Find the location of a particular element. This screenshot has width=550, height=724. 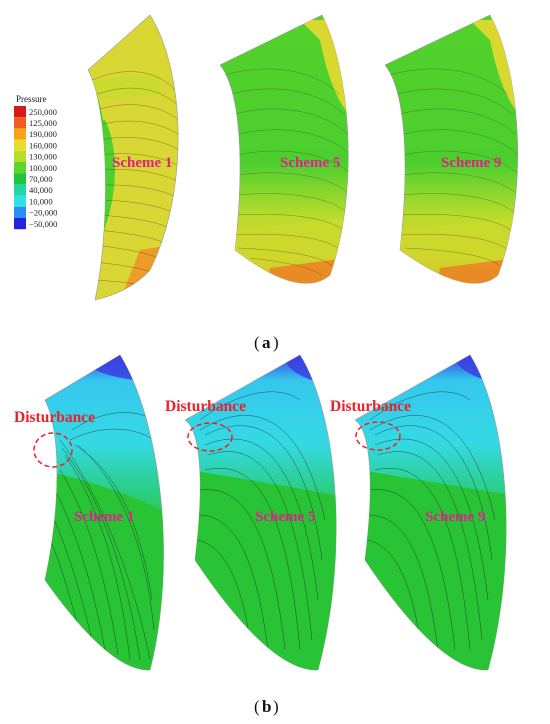

scheme-label-a-9: Scheme 9 is located at coordinates (471, 163).